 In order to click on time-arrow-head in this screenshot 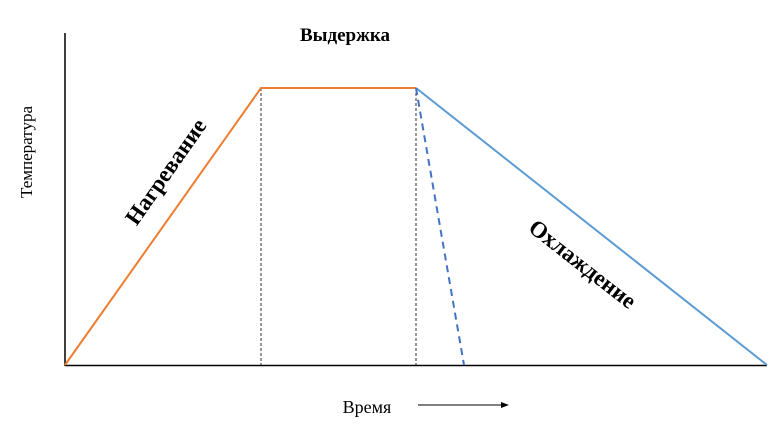, I will do `click(505, 405)`.